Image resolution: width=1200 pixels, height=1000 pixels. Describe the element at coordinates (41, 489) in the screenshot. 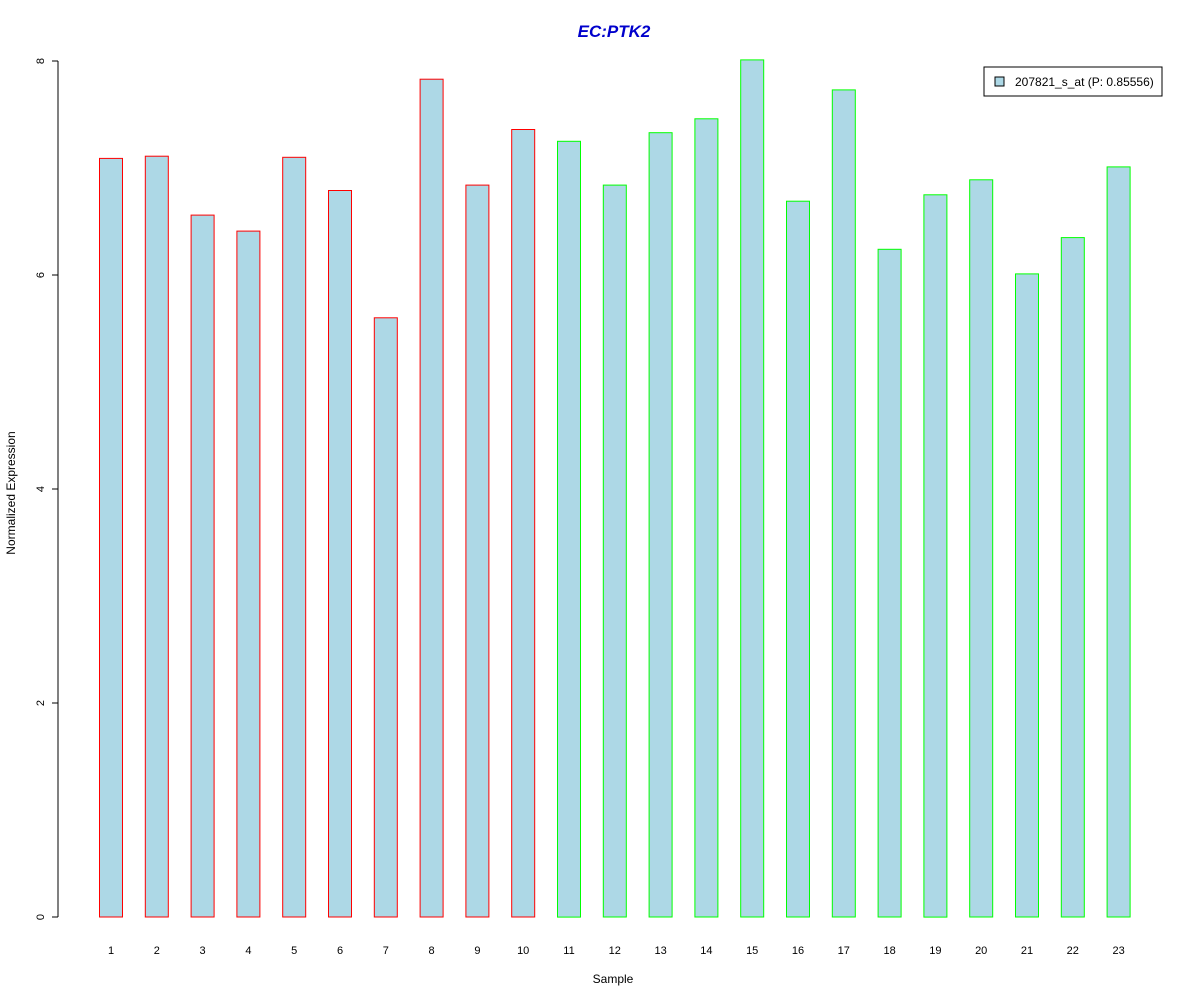

I see `y-tick-label: 4` at that location.